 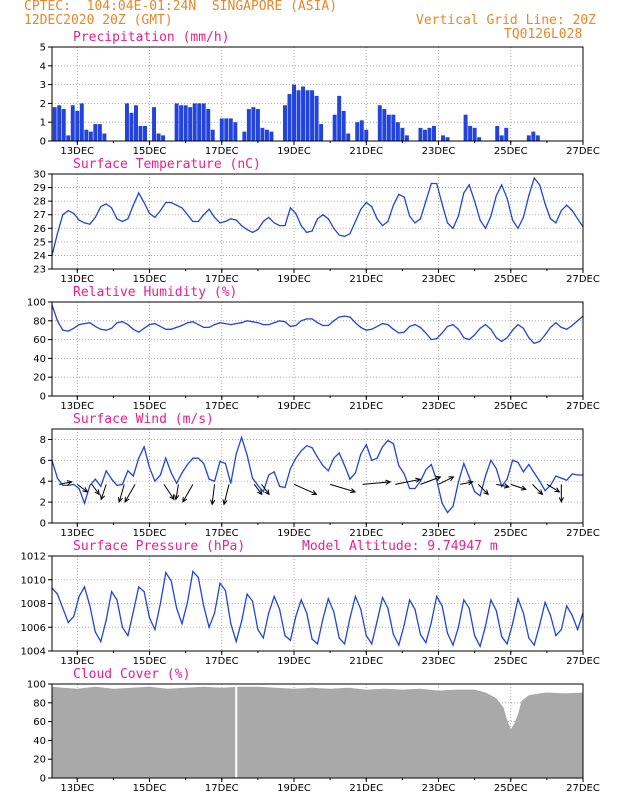 What do you see at coordinates (511, 279) in the screenshot?
I see `temperature-xtick-label: 25DEC` at bounding box center [511, 279].